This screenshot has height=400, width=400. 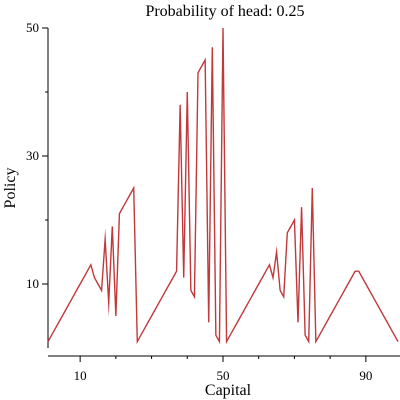 What do you see at coordinates (365, 375) in the screenshot?
I see `x-tick-label: 90` at bounding box center [365, 375].